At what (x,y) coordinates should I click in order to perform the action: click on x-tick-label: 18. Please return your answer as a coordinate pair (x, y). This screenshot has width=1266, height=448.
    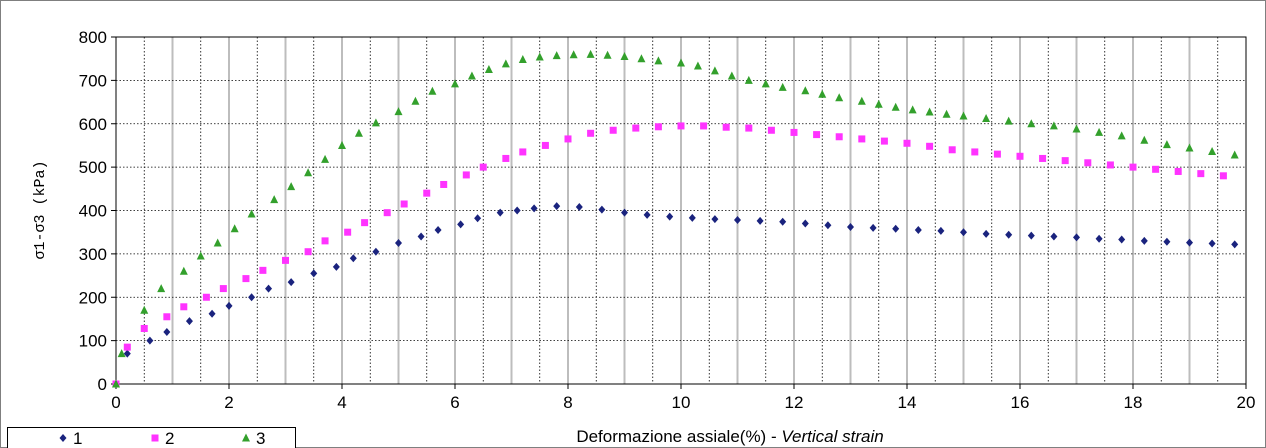
    Looking at the image, I should click on (1133, 402).